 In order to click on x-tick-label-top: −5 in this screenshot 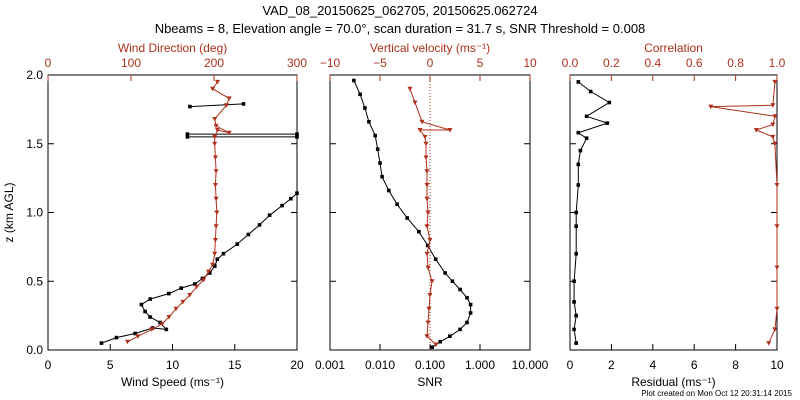, I will do `click(380, 63)`.